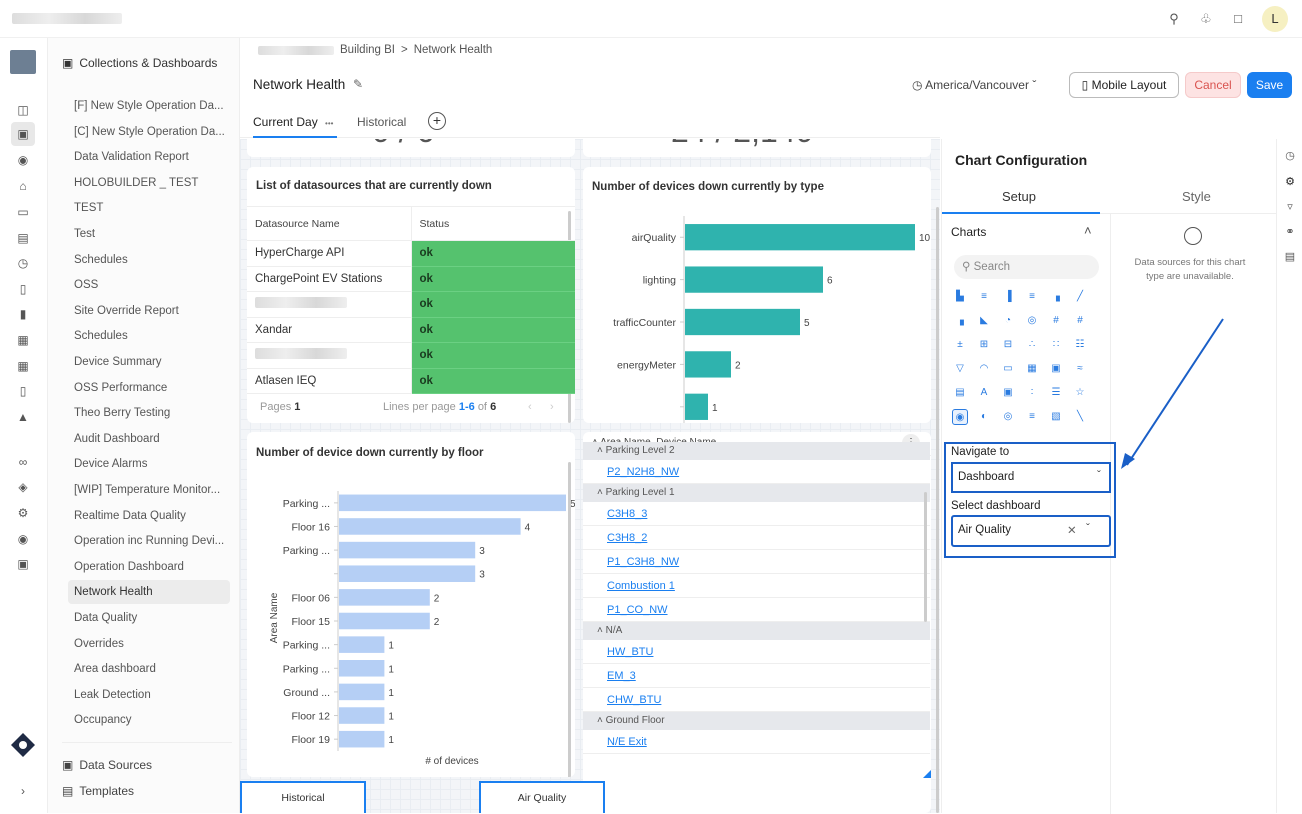 This screenshot has height=814, width=1302. What do you see at coordinates (1290, 232) in the screenshot?
I see `link-icon: ⚭` at bounding box center [1290, 232].